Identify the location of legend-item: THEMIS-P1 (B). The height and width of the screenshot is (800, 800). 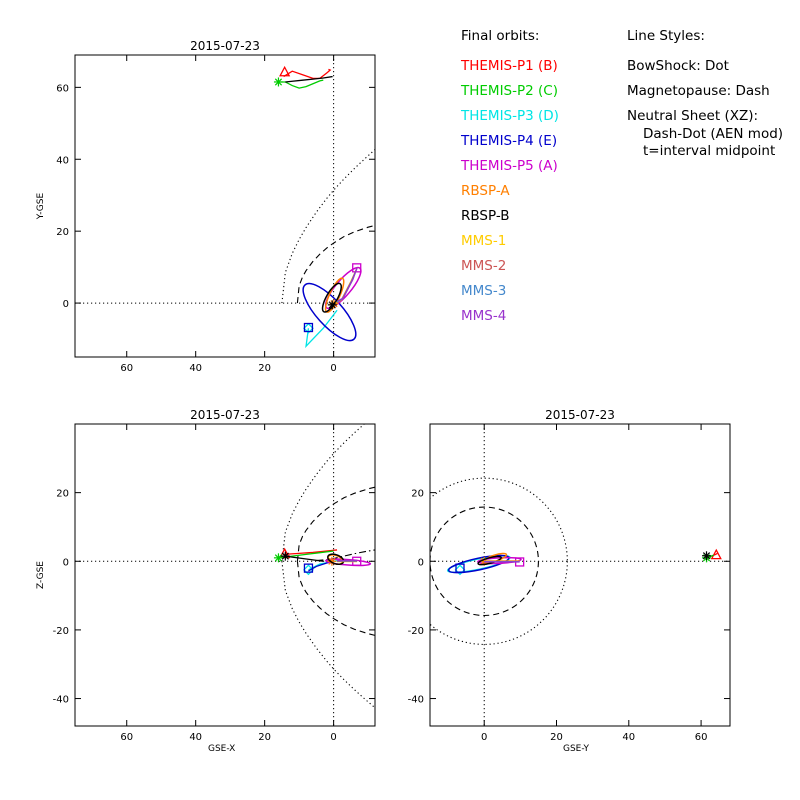
(509, 66).